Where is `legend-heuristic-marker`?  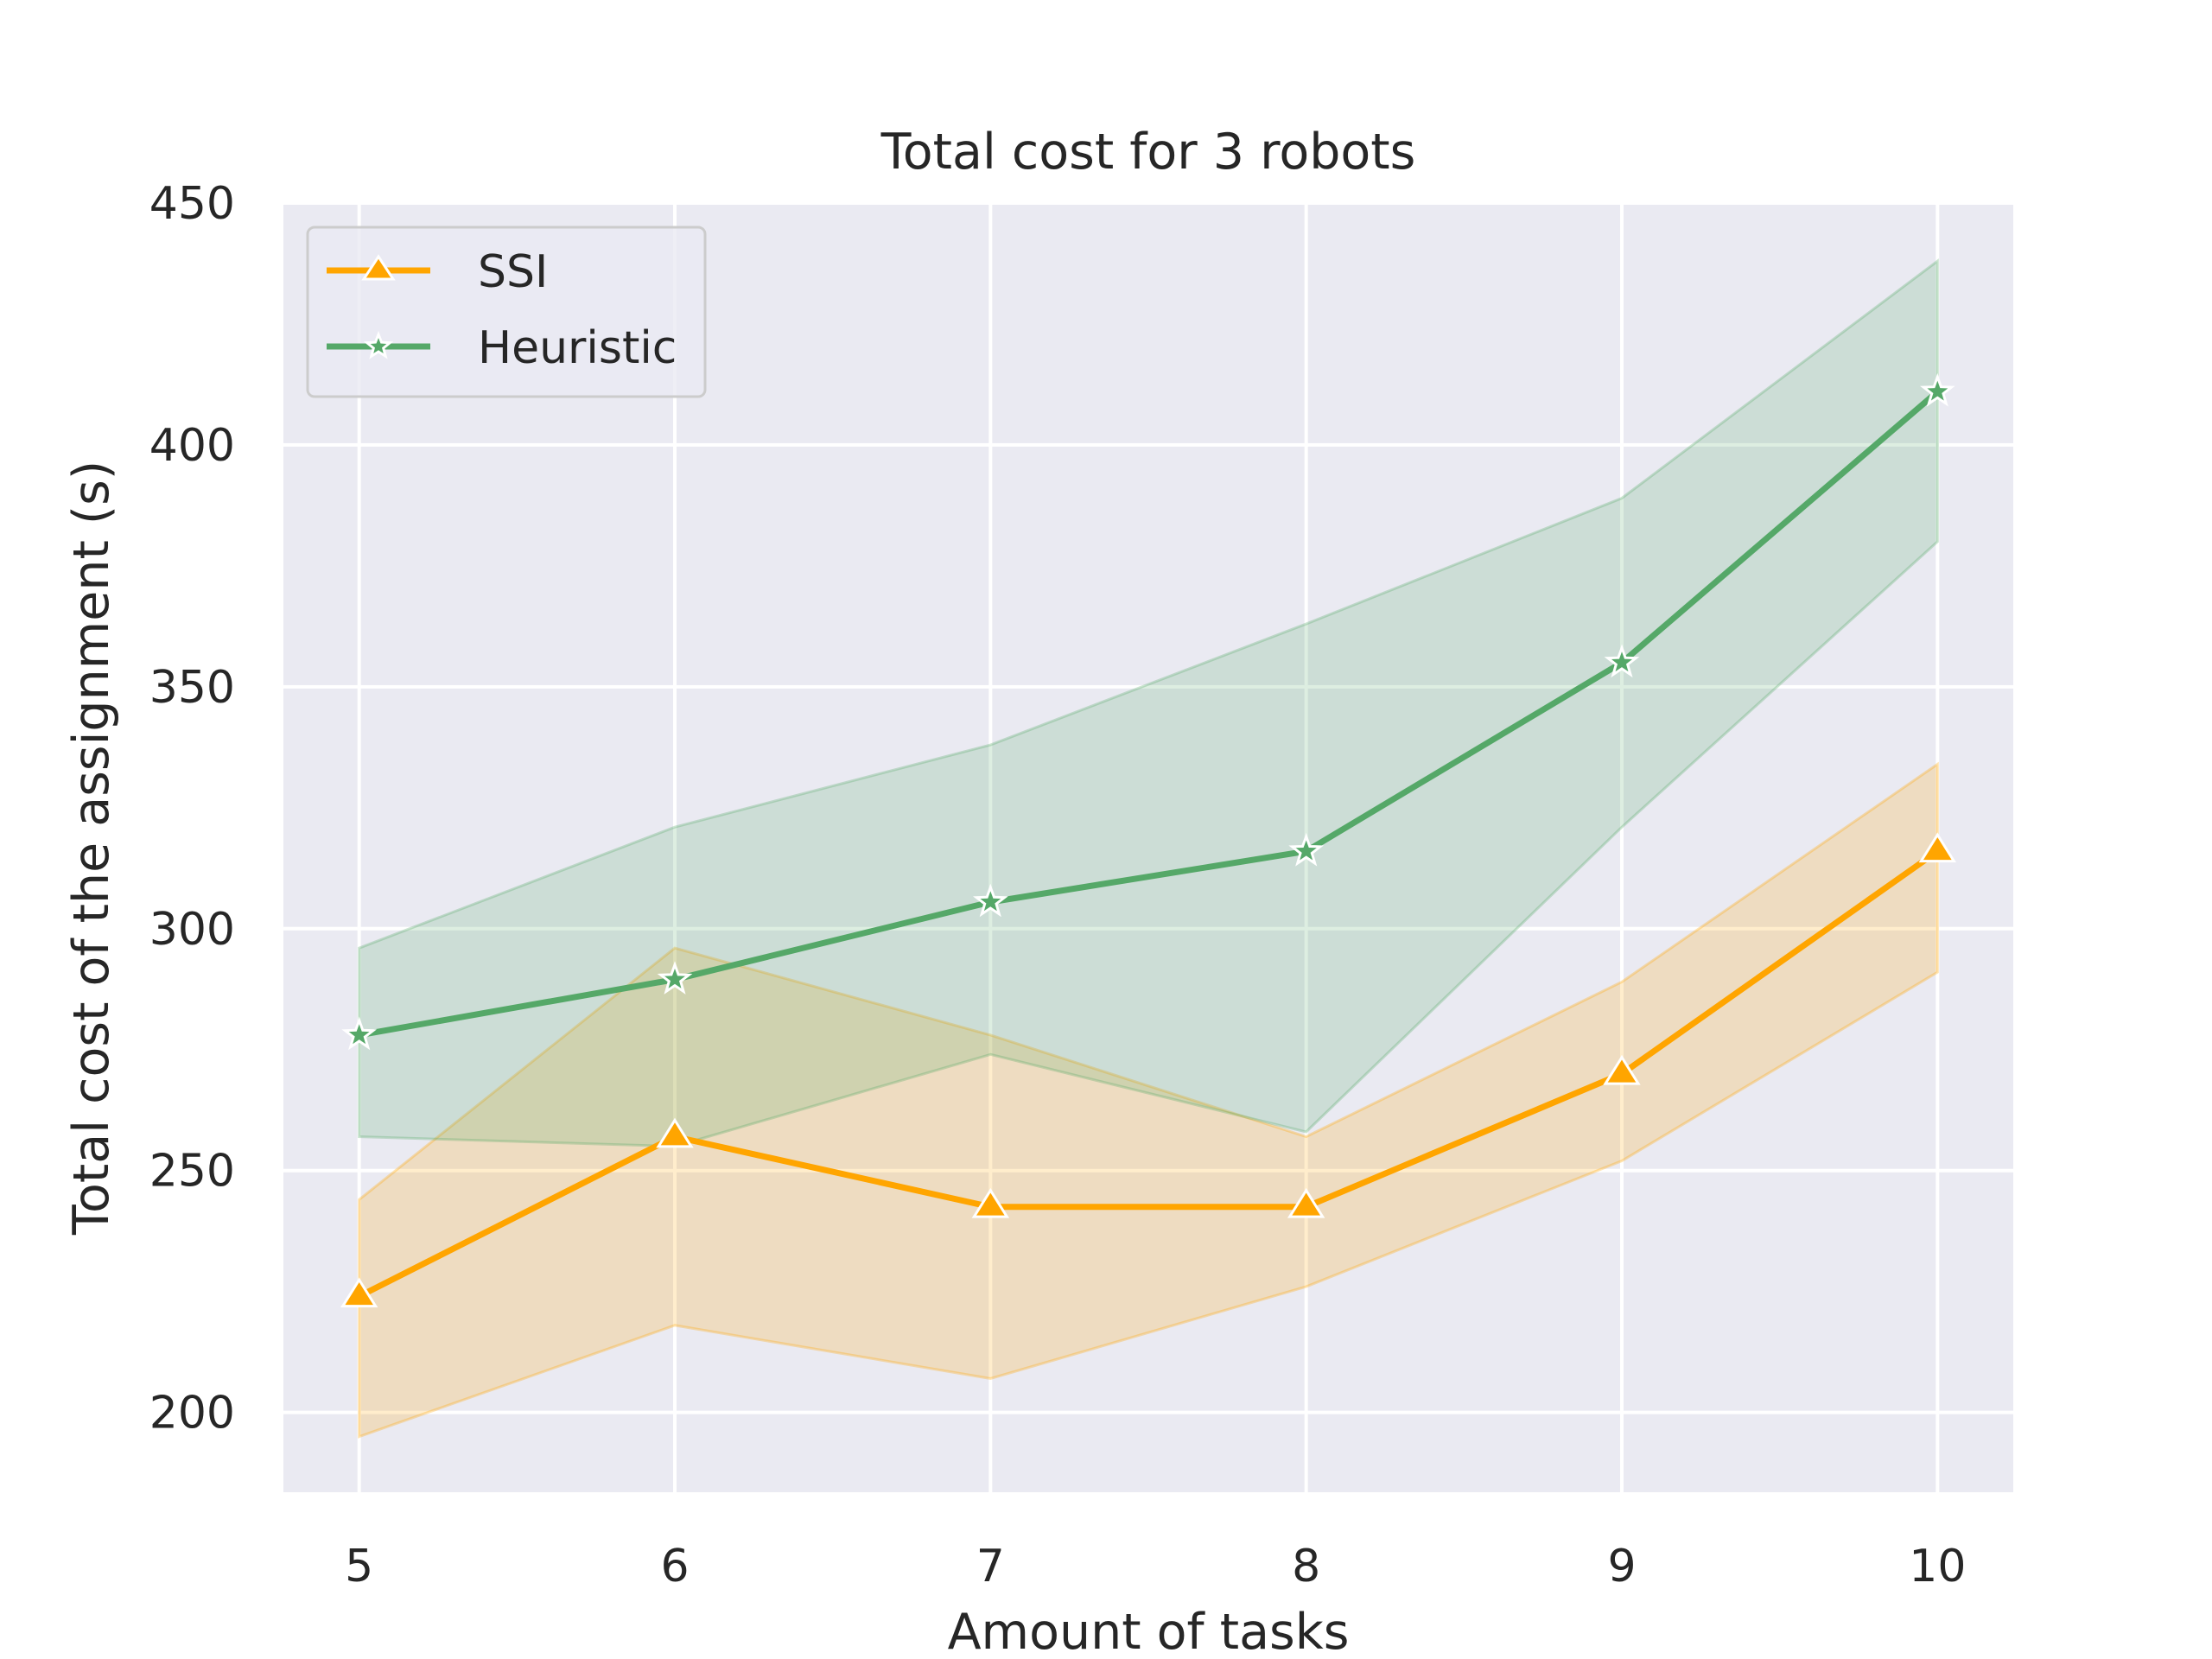 legend-heuristic-marker is located at coordinates (378, 344).